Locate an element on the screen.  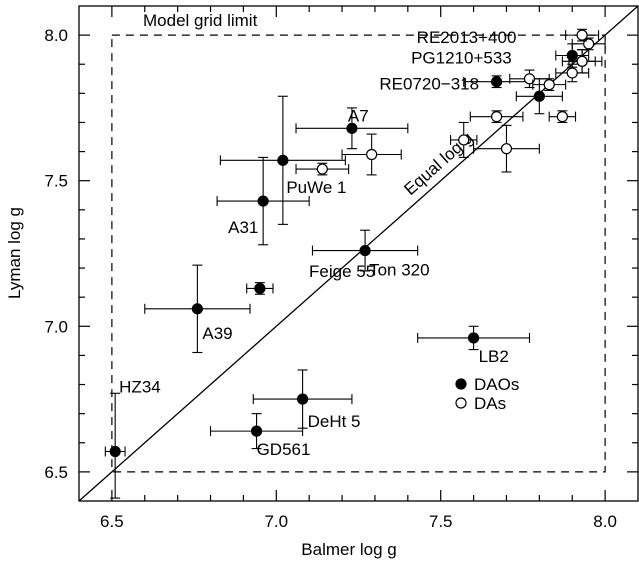
x-tick-label: 8.0 is located at coordinates (605, 521).